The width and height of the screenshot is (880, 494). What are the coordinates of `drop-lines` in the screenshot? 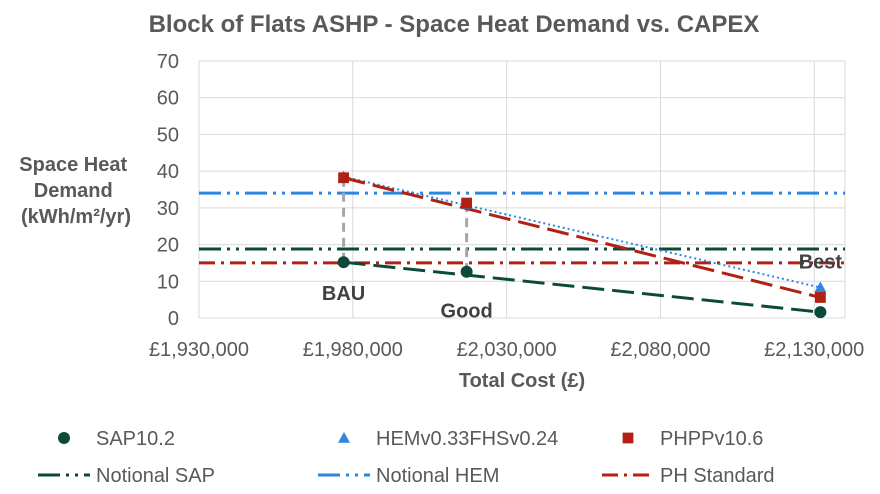 It's located at (405, 224).